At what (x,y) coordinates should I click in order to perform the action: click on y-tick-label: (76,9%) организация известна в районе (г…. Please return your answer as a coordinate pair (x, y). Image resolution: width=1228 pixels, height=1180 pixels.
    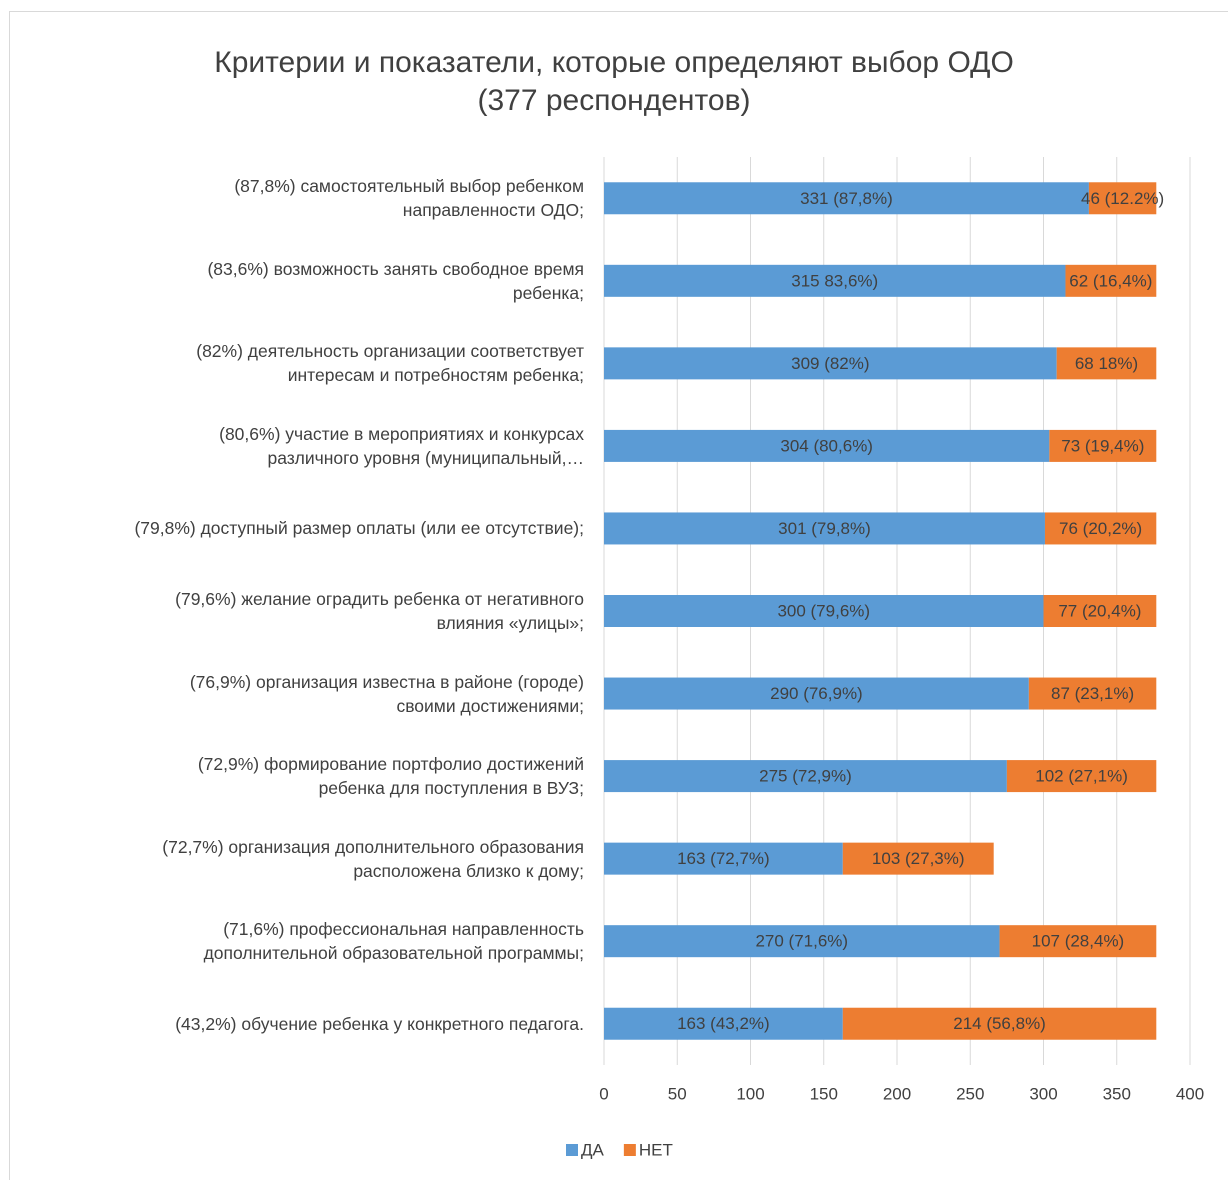
    Looking at the image, I should click on (386, 693).